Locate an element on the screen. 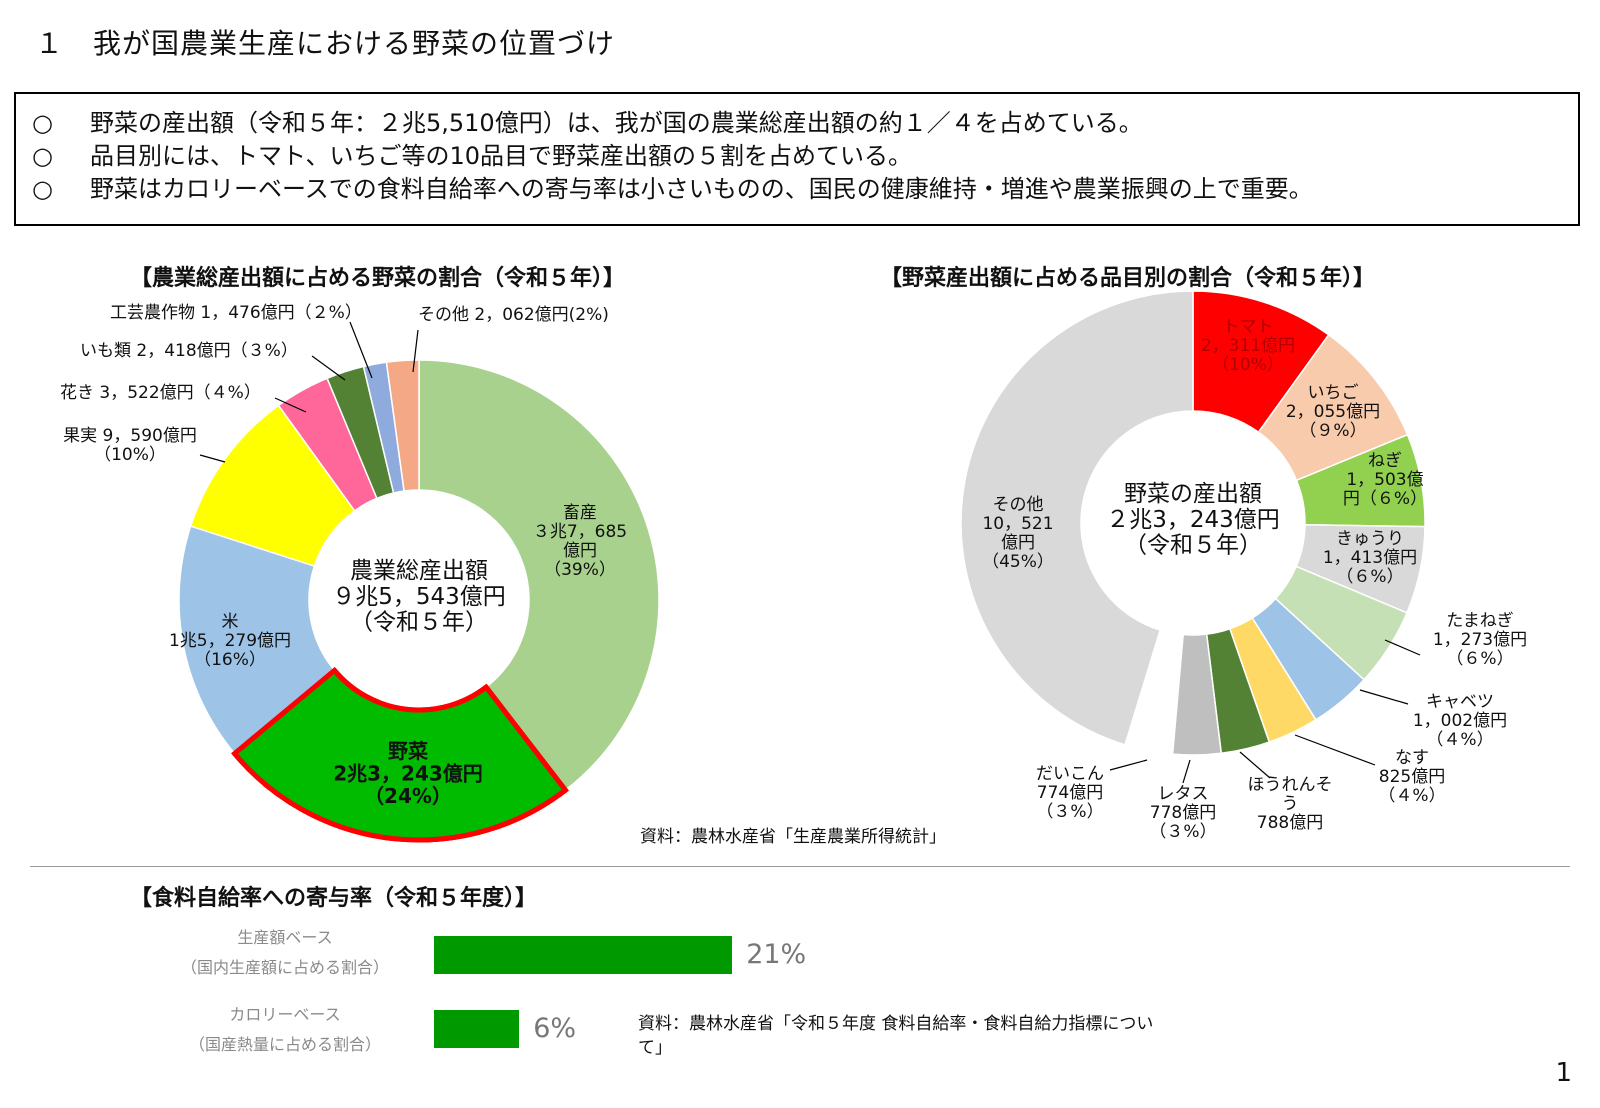  pie2-label-11-line-2: 10，521 is located at coordinates (1017, 524).